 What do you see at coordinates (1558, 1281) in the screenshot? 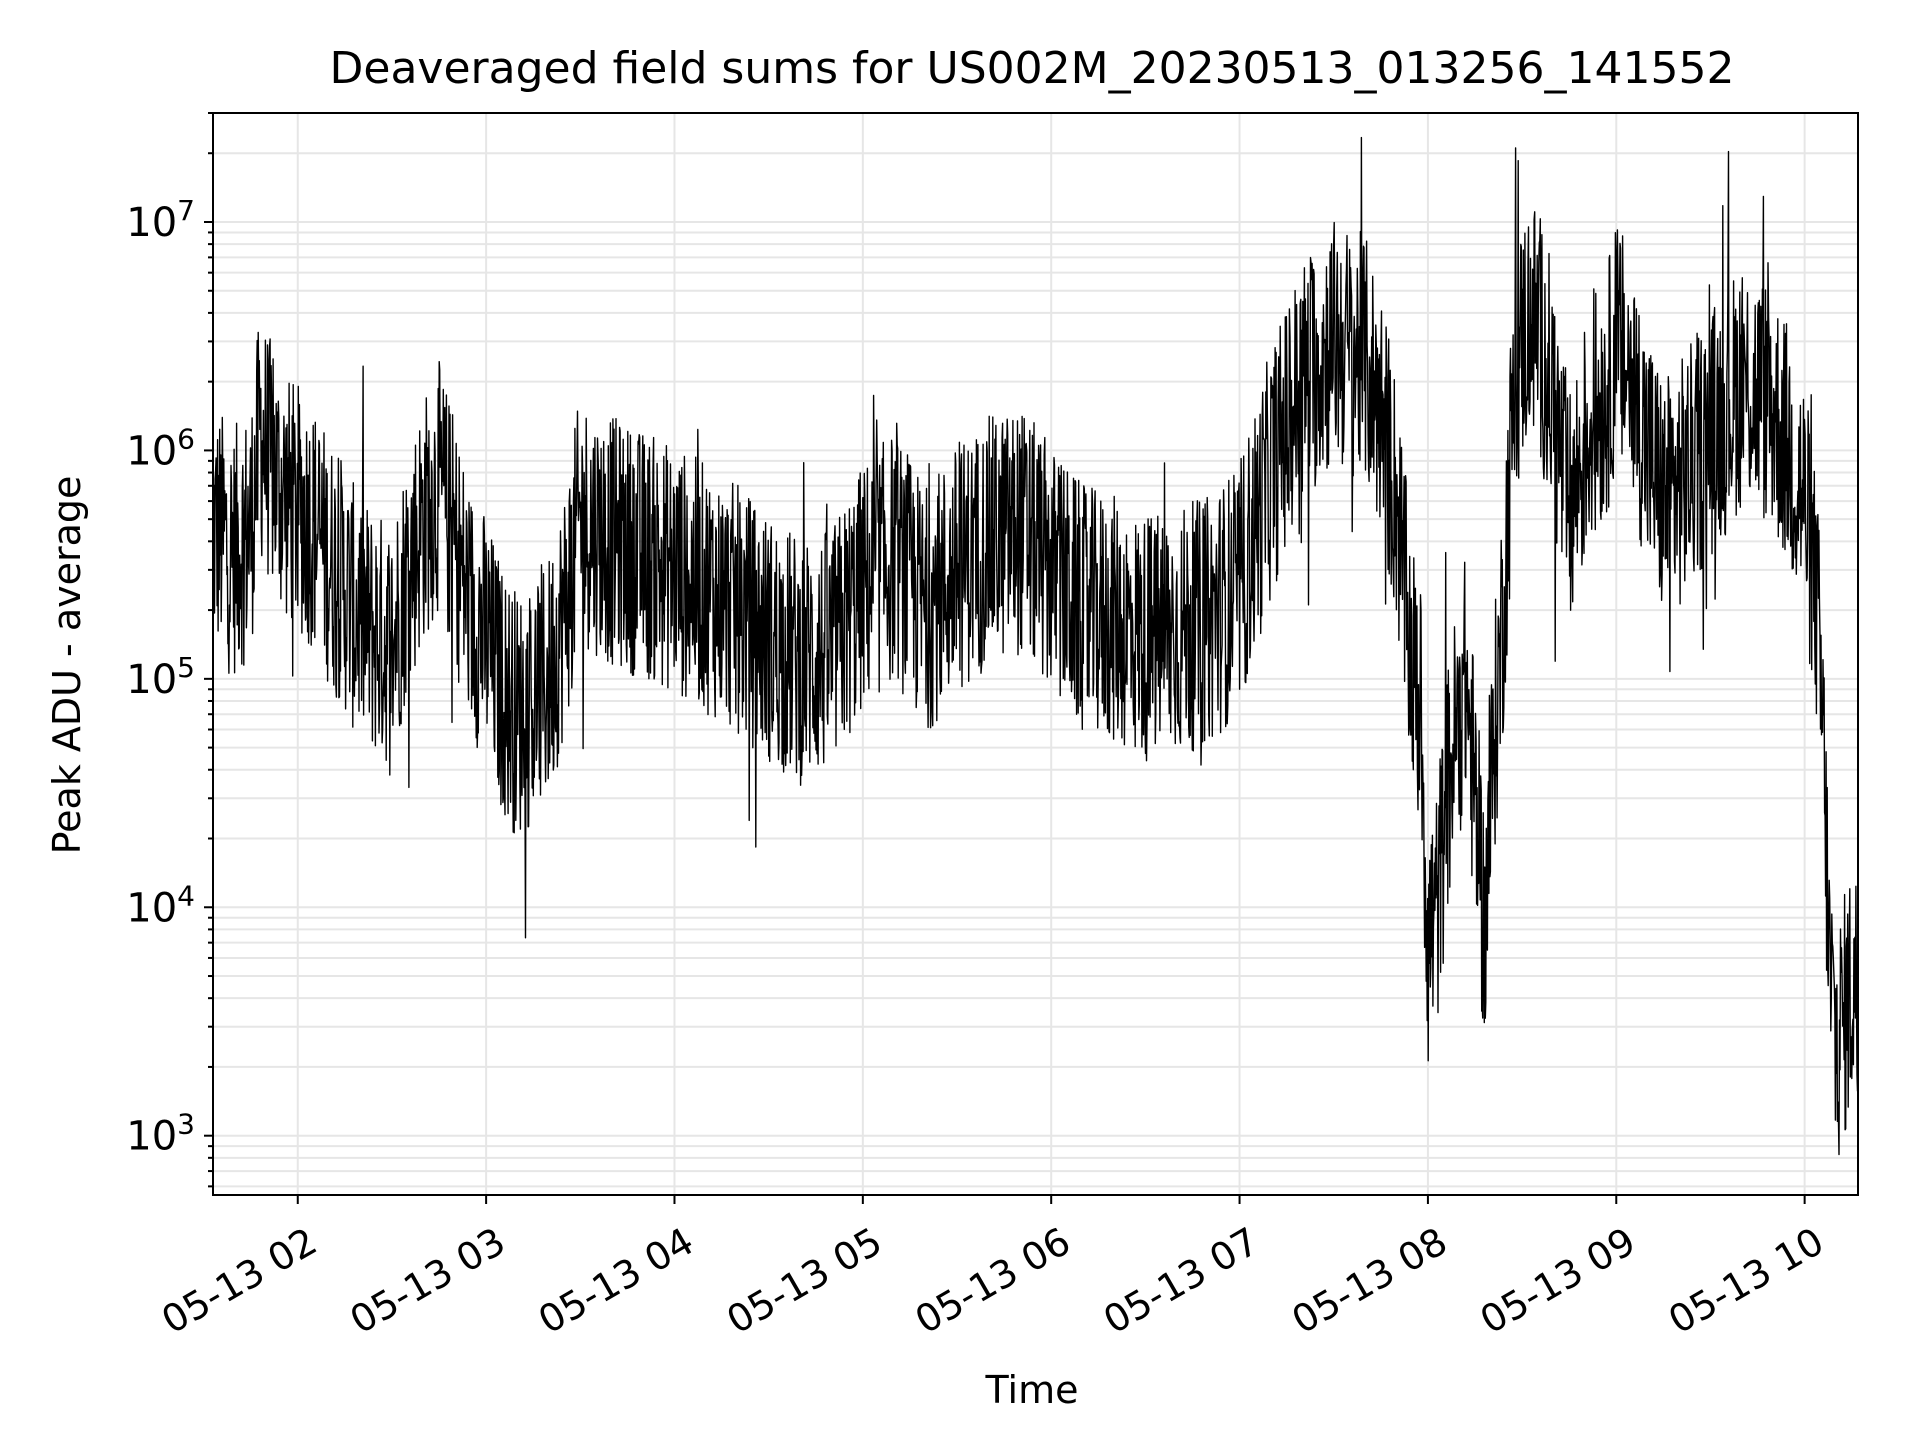
I see `x-tick-label: 05-13 09` at bounding box center [1558, 1281].